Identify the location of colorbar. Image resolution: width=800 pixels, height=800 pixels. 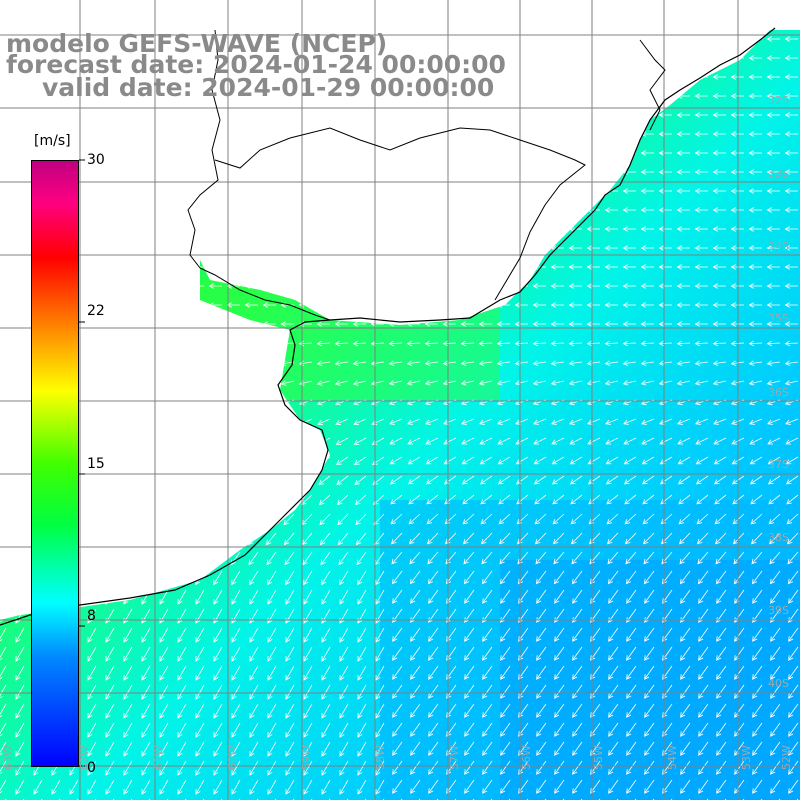
(55, 463).